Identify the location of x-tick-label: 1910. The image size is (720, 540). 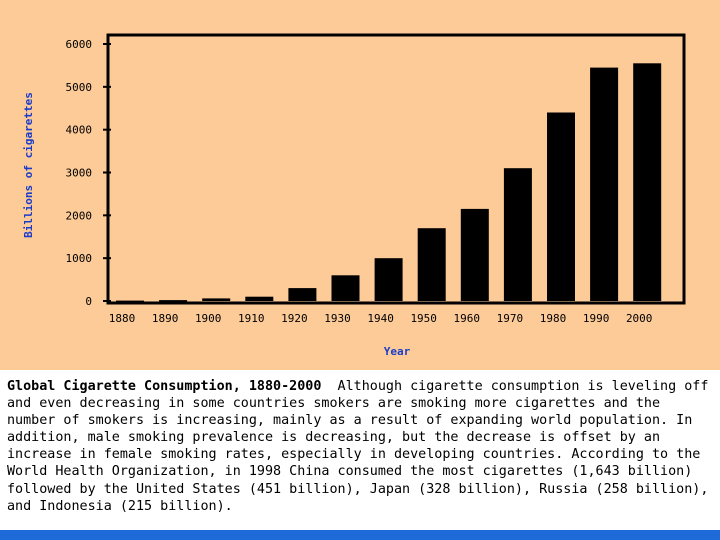
(251, 318).